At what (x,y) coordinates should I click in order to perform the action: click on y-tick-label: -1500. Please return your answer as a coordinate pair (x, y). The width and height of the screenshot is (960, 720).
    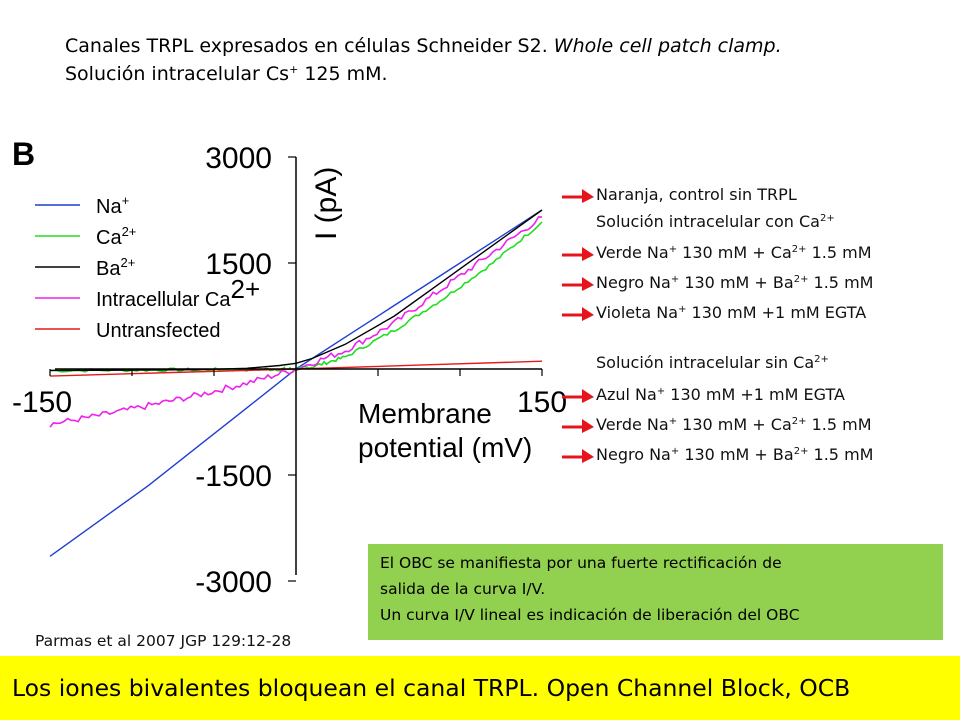
    Looking at the image, I should click on (233, 476).